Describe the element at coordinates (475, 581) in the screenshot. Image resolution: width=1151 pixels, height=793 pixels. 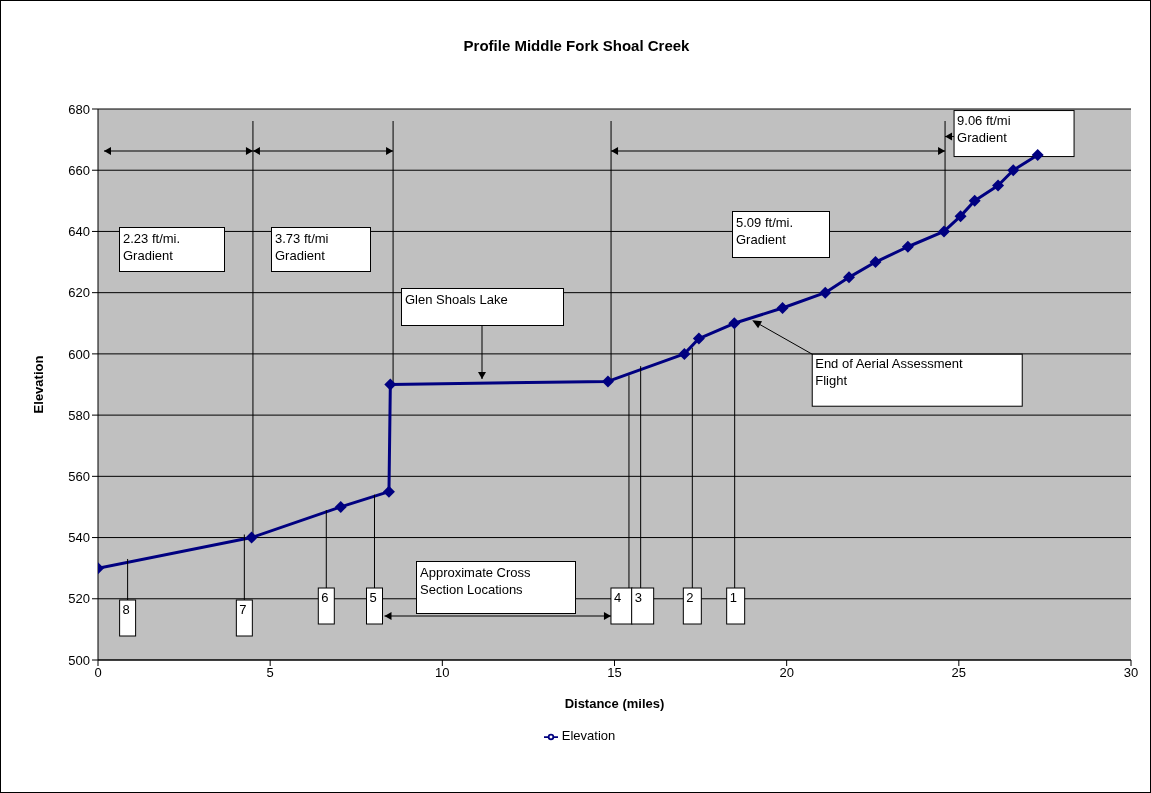
I see `annotation: Approximate Cross Section Locations` at that location.